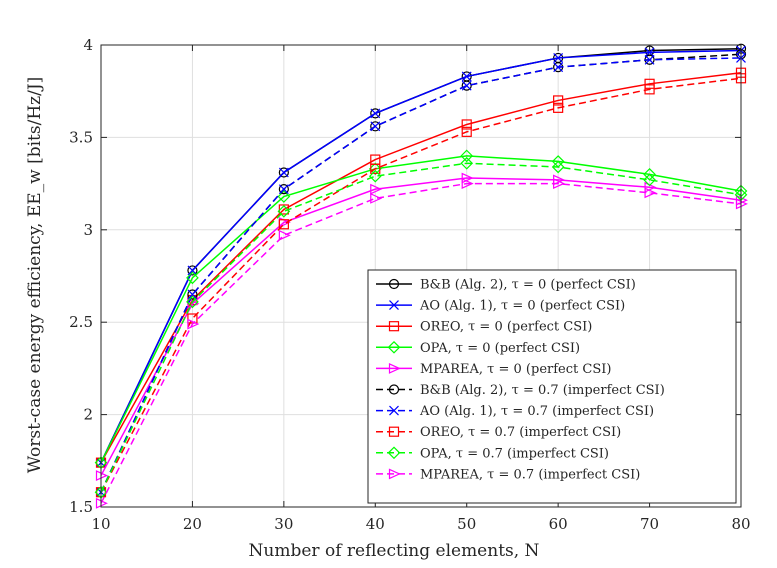  I want to click on x-tick-label: 50, so click(466, 524).